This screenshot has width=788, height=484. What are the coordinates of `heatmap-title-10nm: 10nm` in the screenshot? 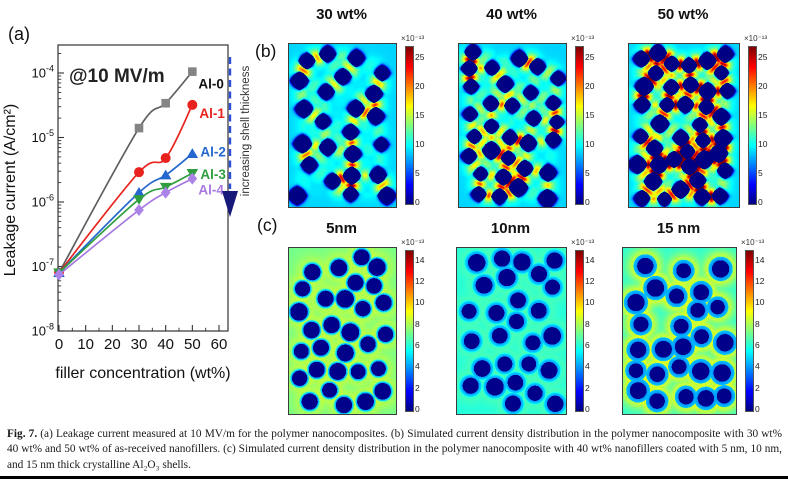 It's located at (510, 228).